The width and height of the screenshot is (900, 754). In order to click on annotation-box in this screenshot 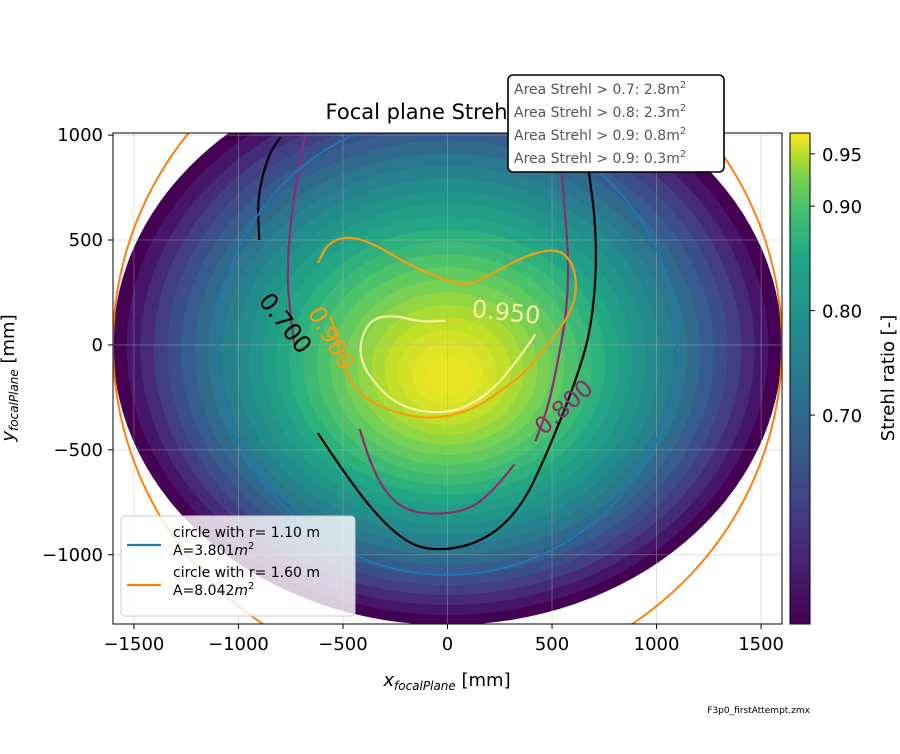, I will do `click(616, 123)`.